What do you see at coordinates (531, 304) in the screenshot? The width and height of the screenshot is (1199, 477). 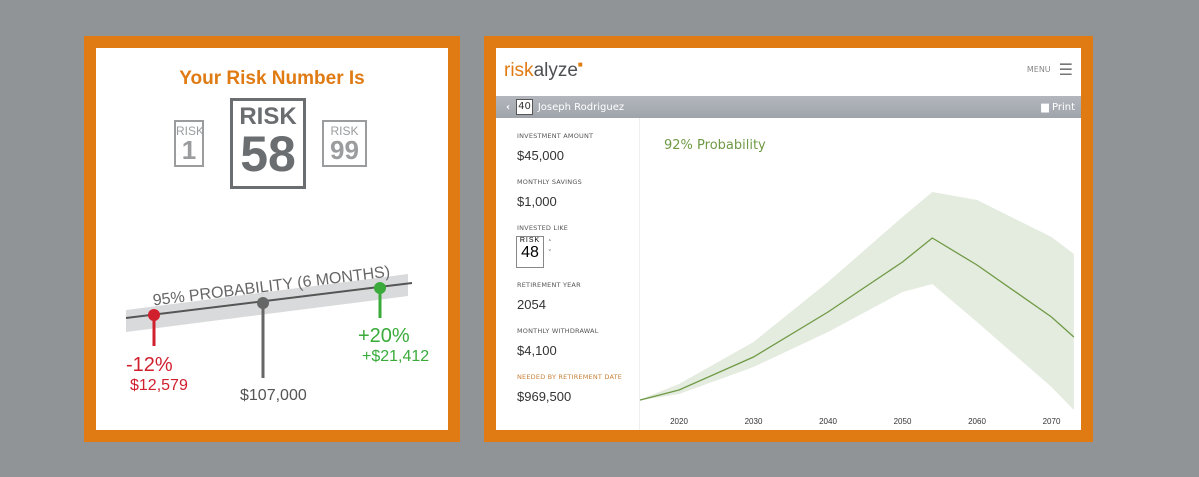 I see `retirement-year-value: 2054` at bounding box center [531, 304].